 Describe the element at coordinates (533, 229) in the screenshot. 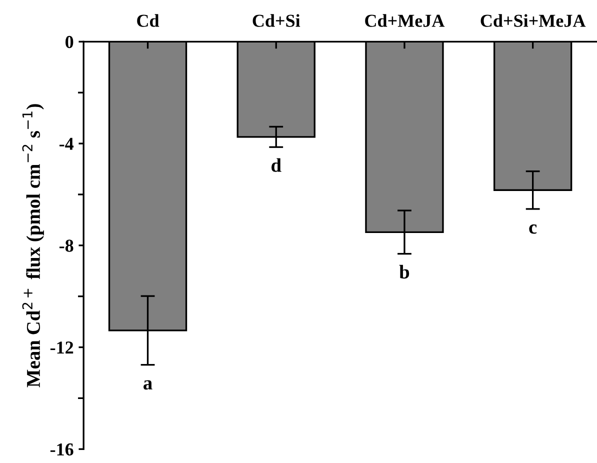

I see `annotation: c` at that location.